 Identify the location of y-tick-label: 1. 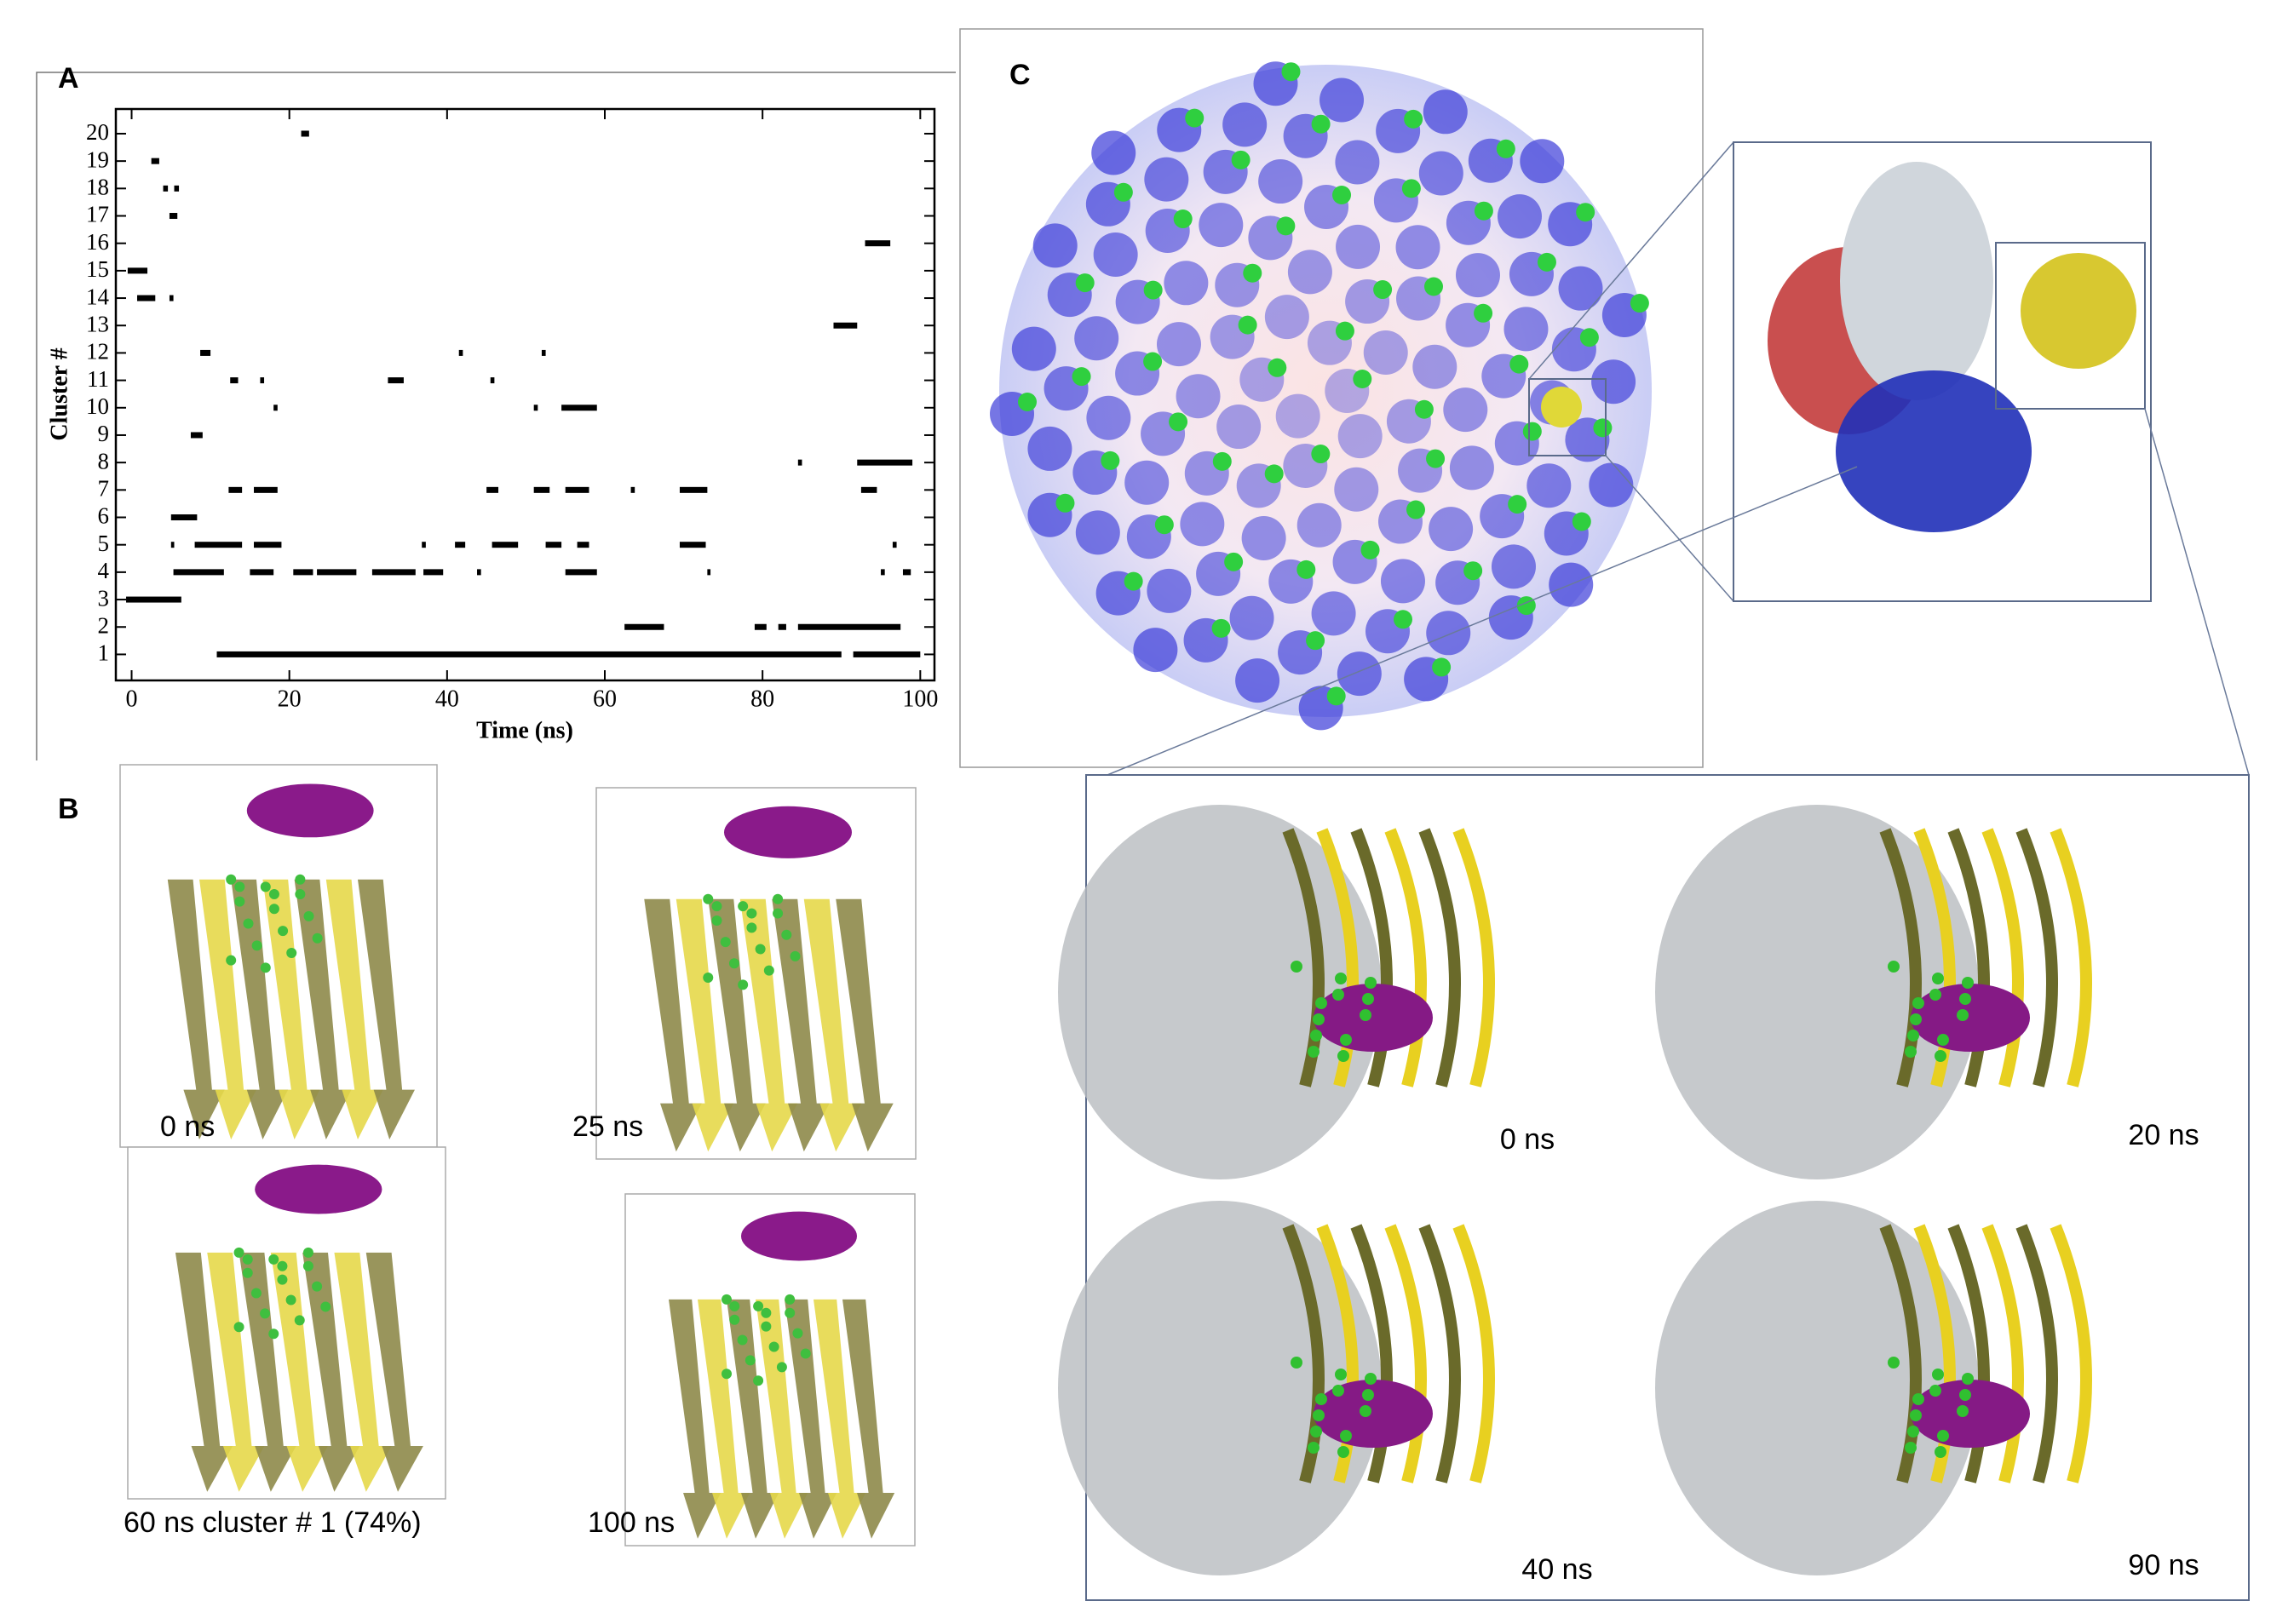
(104, 653).